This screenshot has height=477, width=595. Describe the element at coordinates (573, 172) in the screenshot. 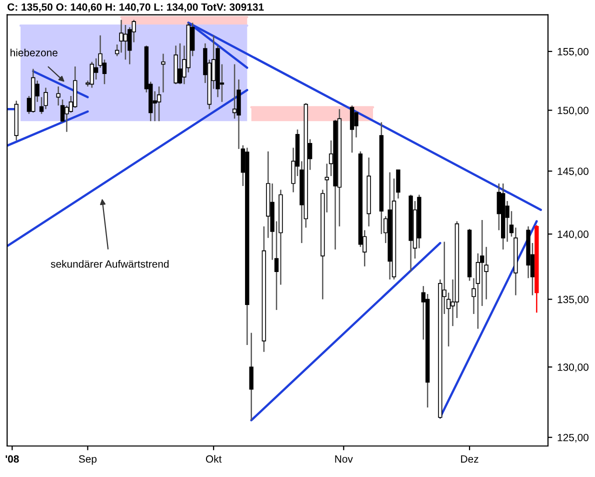

I see `y-tick-label: 145,00` at that location.